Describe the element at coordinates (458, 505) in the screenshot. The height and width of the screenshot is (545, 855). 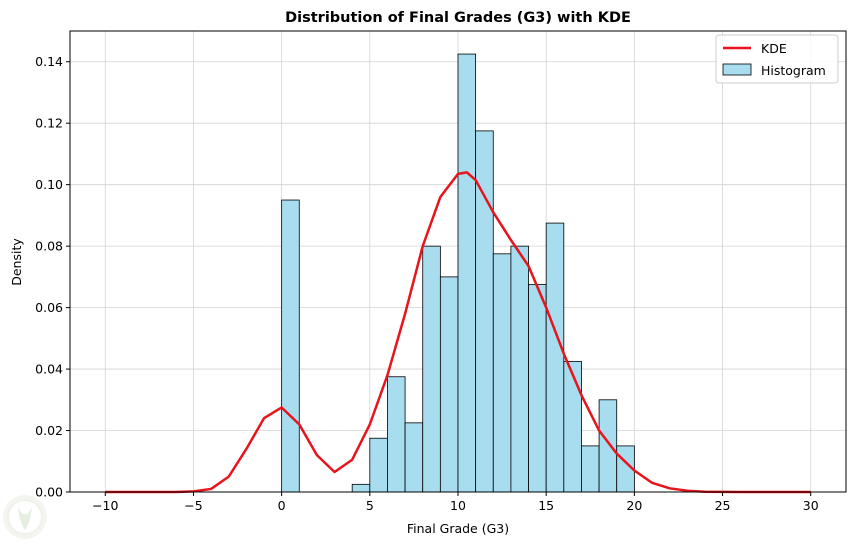
I see `x-tick-label: 10` at that location.